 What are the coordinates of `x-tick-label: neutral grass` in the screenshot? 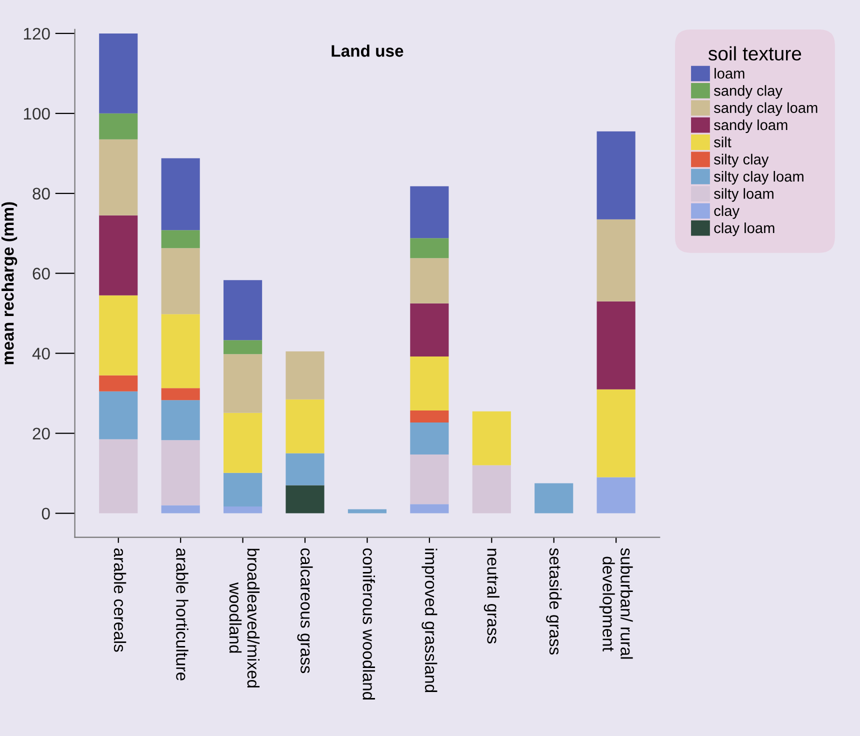 It's located at (492, 596).